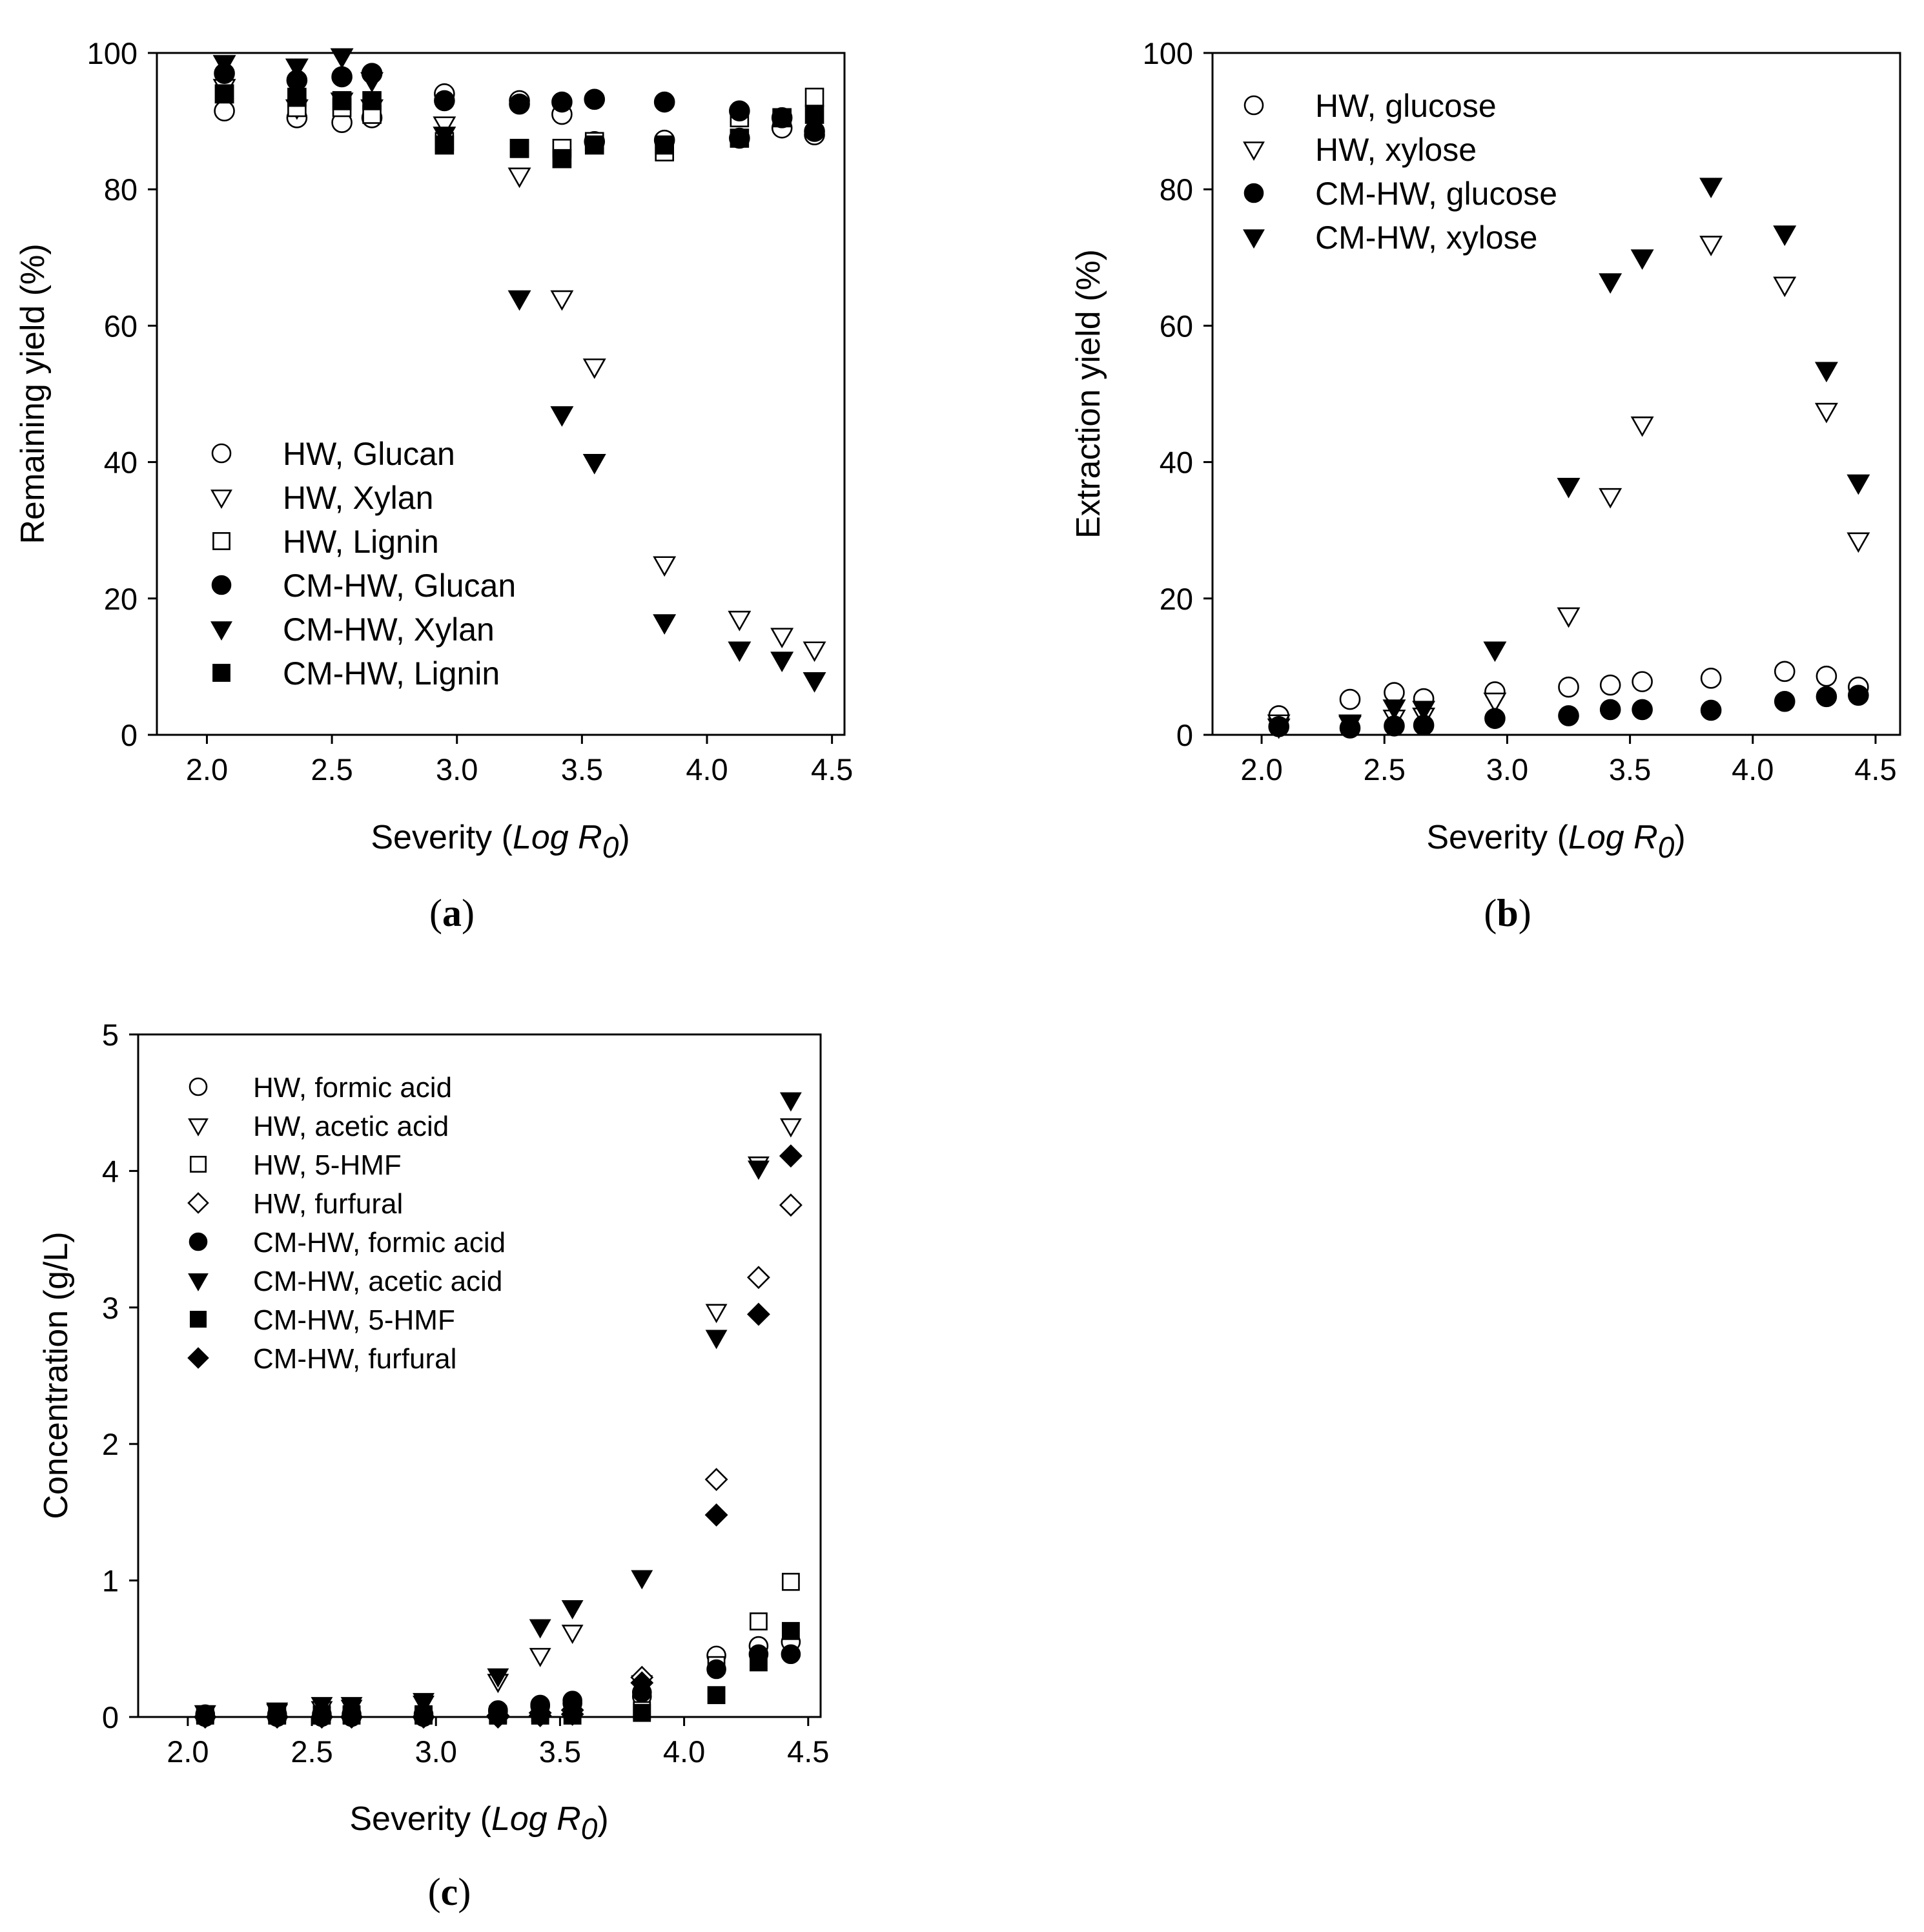  I want to click on panel-b-x-tick-label: 4.5, so click(1875, 769).